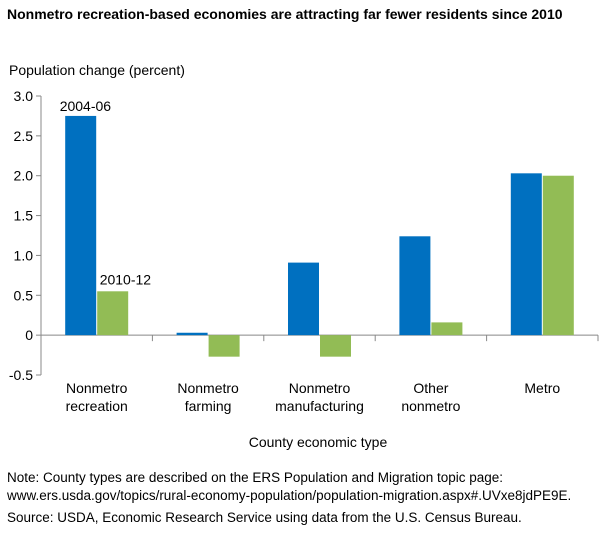 The width and height of the screenshot is (610, 536). Describe the element at coordinates (21, 375) in the screenshot. I see `y-tick-label: -0.5` at that location.